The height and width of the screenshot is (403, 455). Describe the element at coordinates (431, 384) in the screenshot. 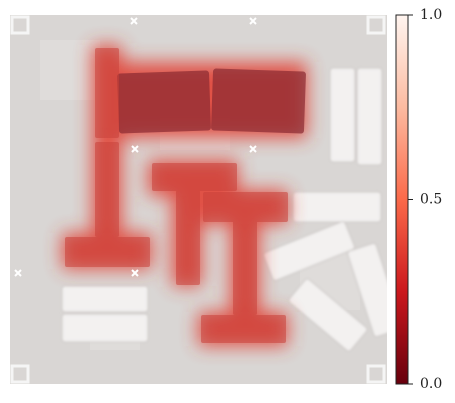

I see `colorbar-tick-label: 0.0` at that location.